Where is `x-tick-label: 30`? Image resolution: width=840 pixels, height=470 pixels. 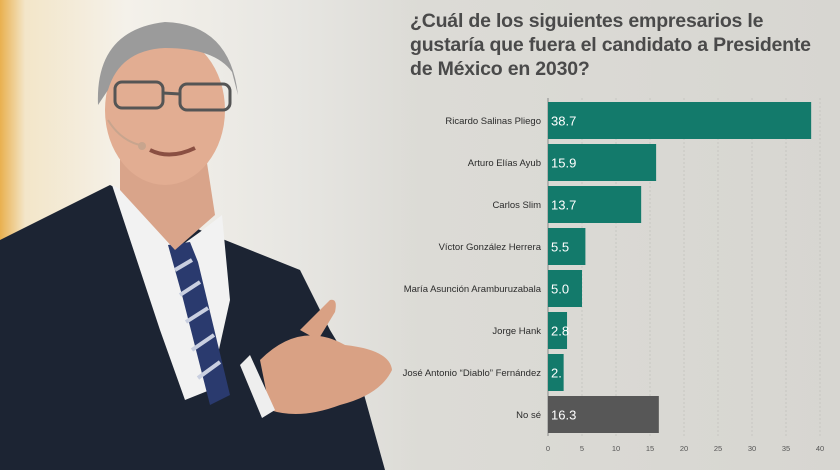
x-tick-label: 30 is located at coordinates (752, 448).